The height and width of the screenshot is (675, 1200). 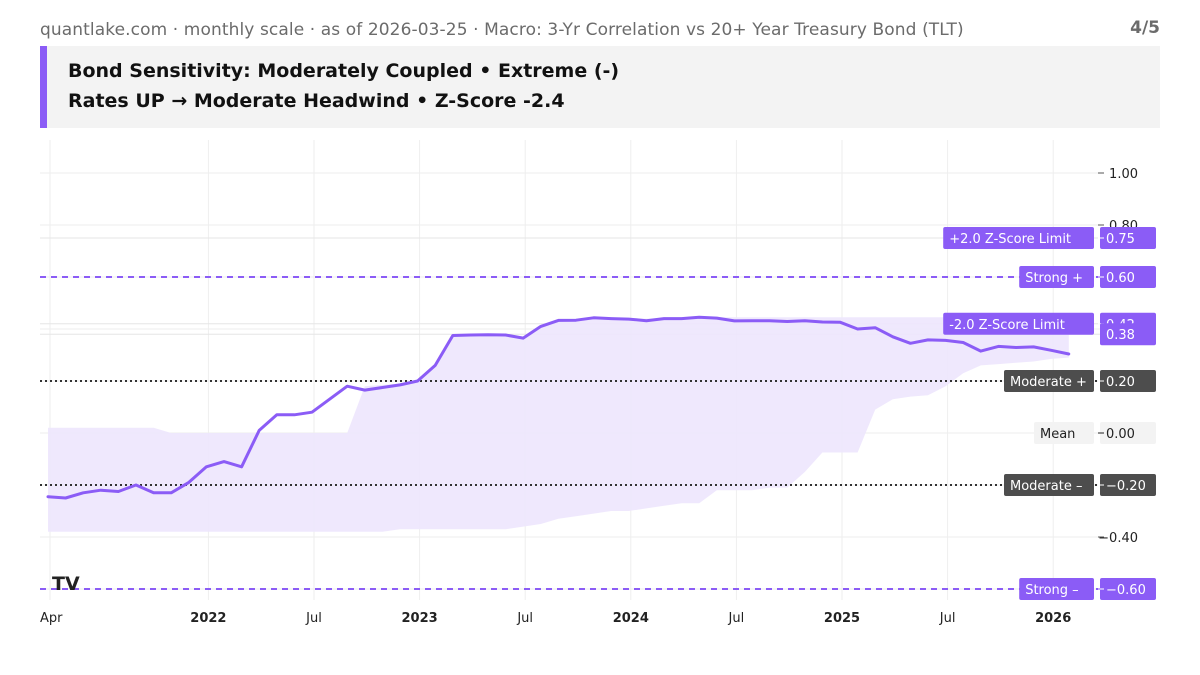 What do you see at coordinates (736, 618) in the screenshot?
I see `x-tick-label-6: Jul` at bounding box center [736, 618].